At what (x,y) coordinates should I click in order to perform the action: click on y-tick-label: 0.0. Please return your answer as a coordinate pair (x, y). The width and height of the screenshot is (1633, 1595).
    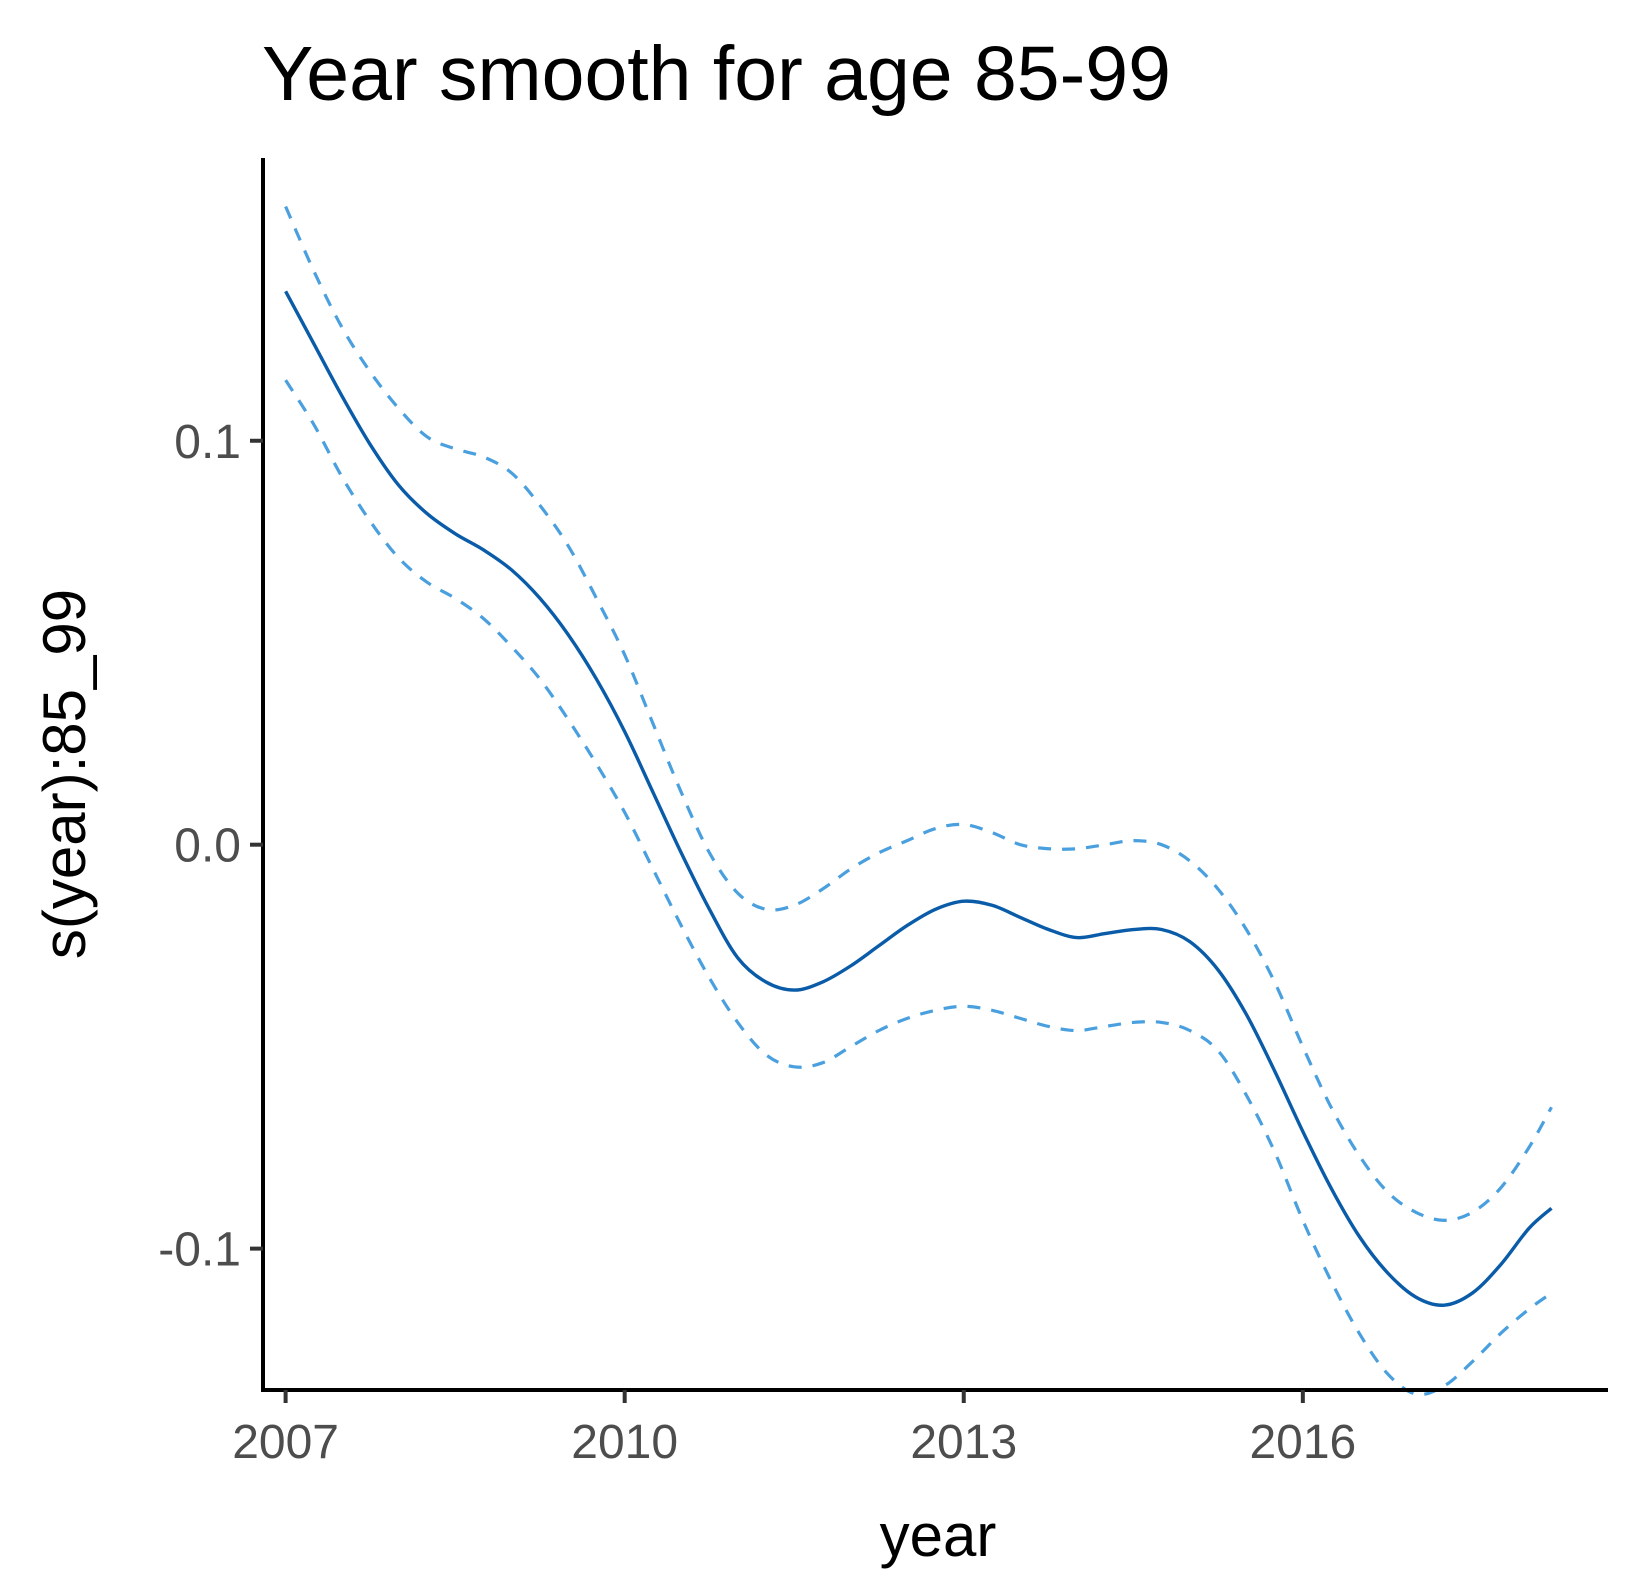
    Looking at the image, I should click on (207, 846).